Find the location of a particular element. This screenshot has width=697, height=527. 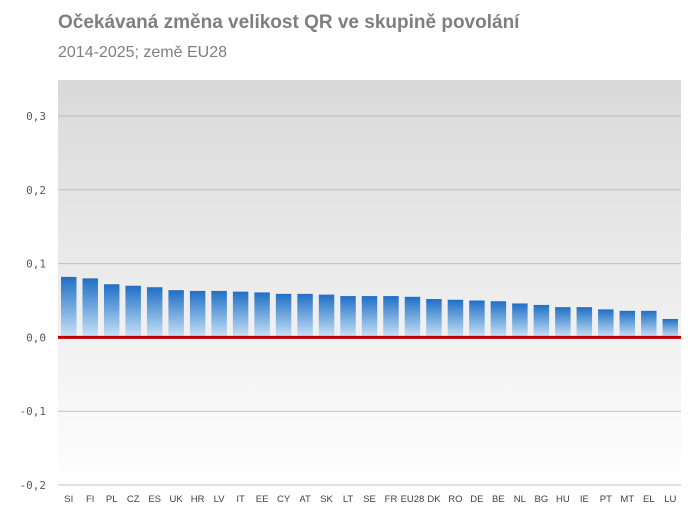

x-tick-label: LT is located at coordinates (348, 499).